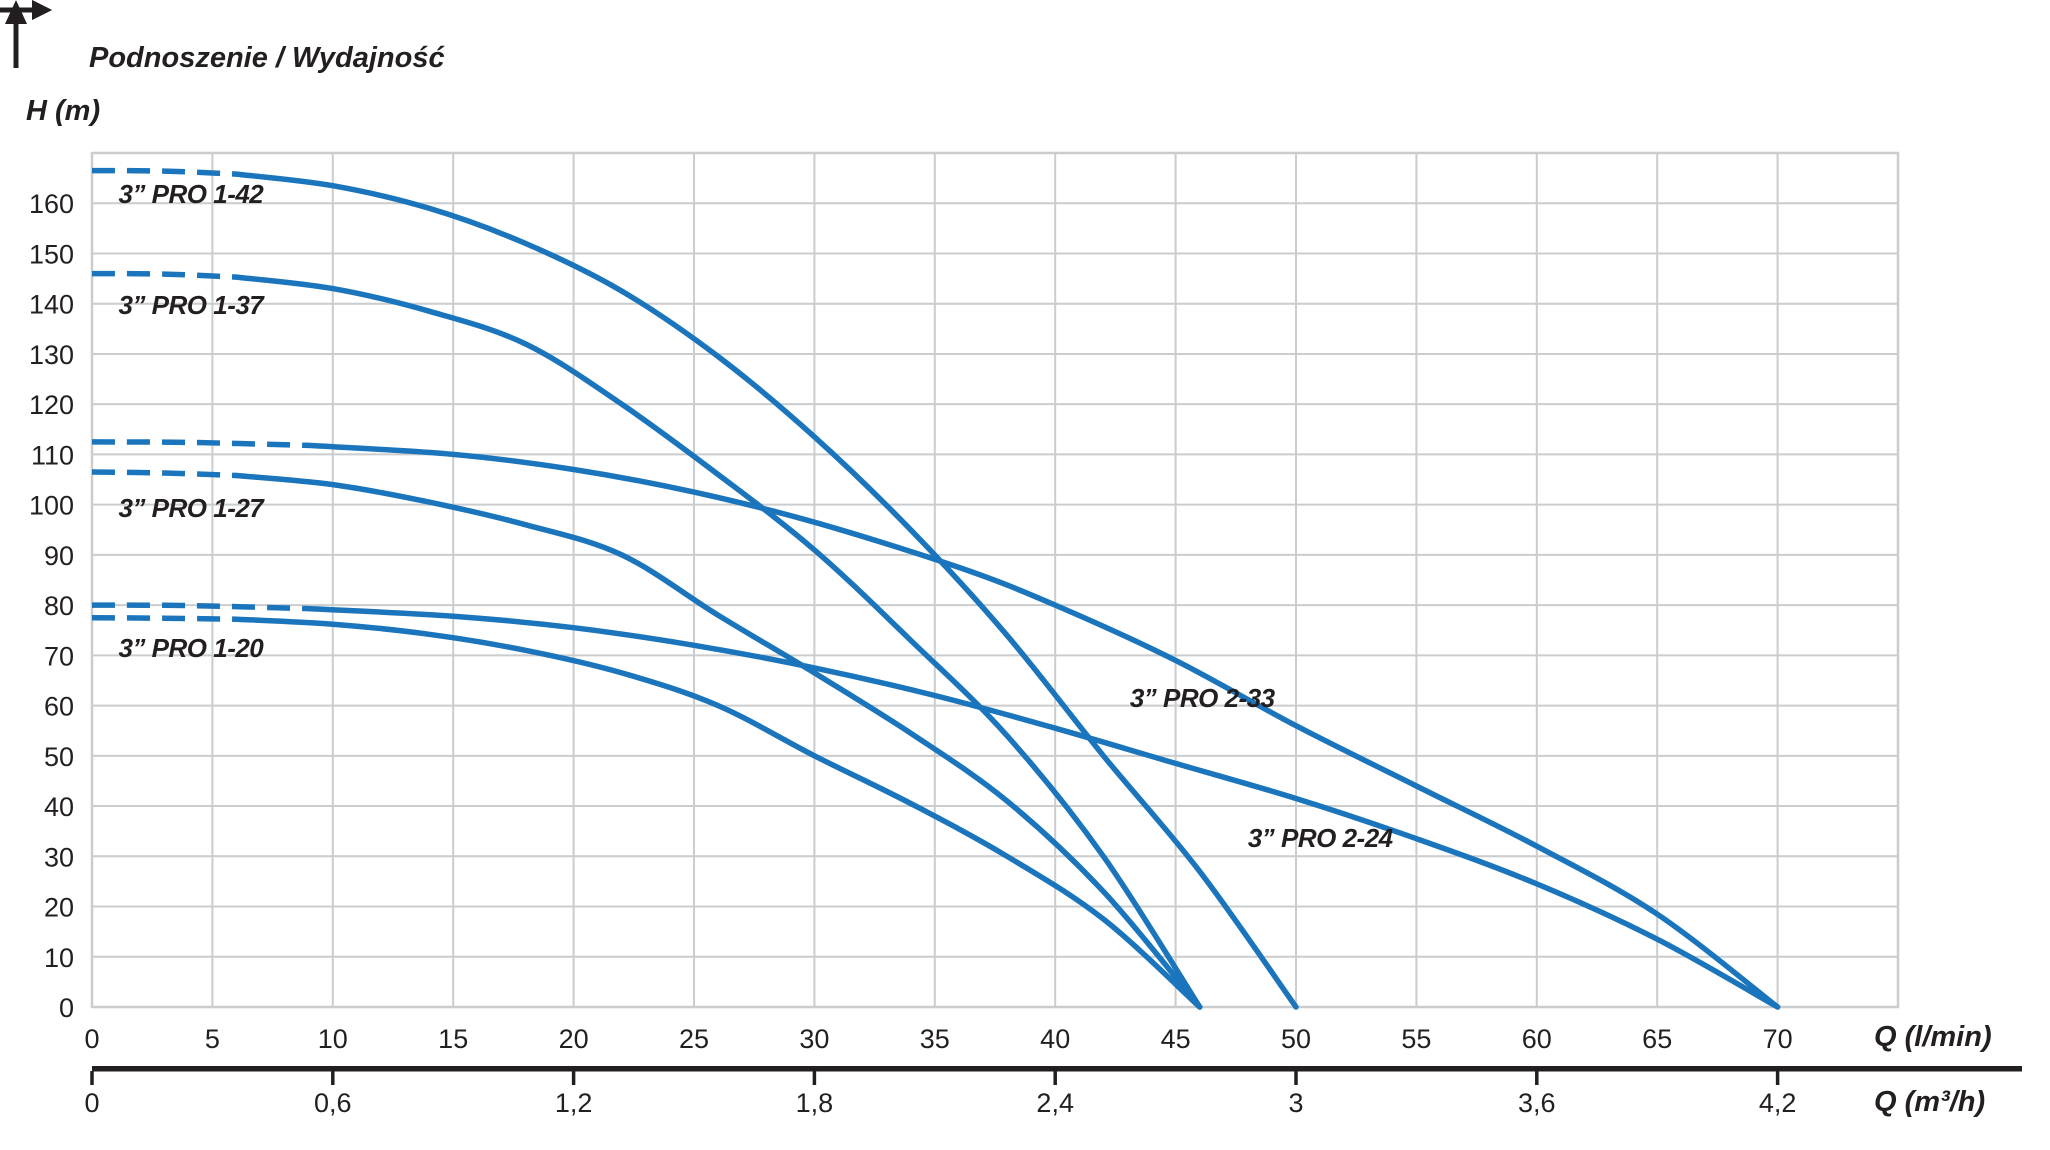 The image size is (2050, 1150). What do you see at coordinates (59, 857) in the screenshot?
I see `y-tick-label: 30` at bounding box center [59, 857].